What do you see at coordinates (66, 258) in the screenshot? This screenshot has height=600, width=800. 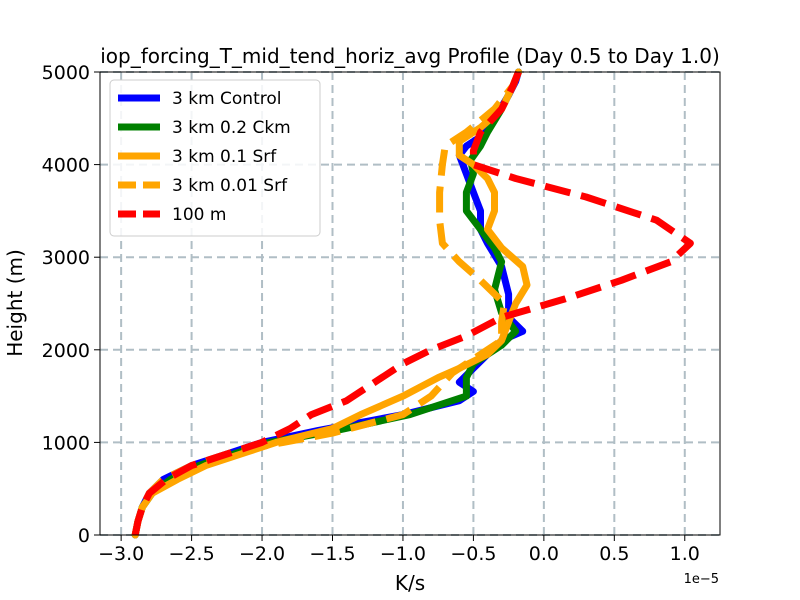 I see `y-tick-label: 3000` at bounding box center [66, 258].